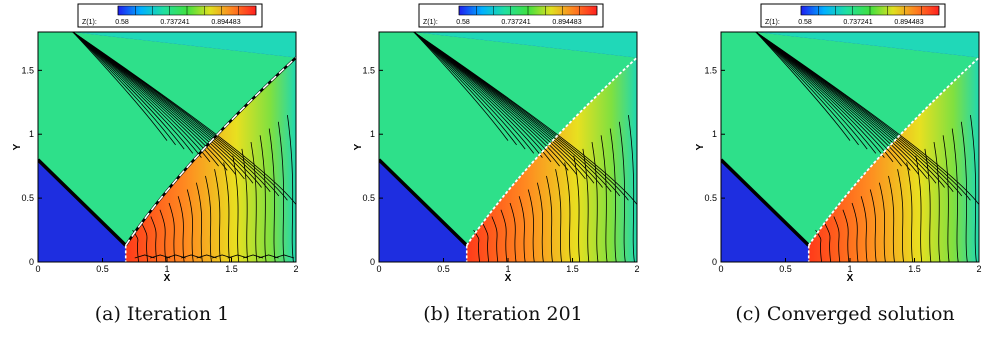  What do you see at coordinates (785, 269) in the screenshot?
I see `x-tick-label: 0.5` at bounding box center [785, 269].